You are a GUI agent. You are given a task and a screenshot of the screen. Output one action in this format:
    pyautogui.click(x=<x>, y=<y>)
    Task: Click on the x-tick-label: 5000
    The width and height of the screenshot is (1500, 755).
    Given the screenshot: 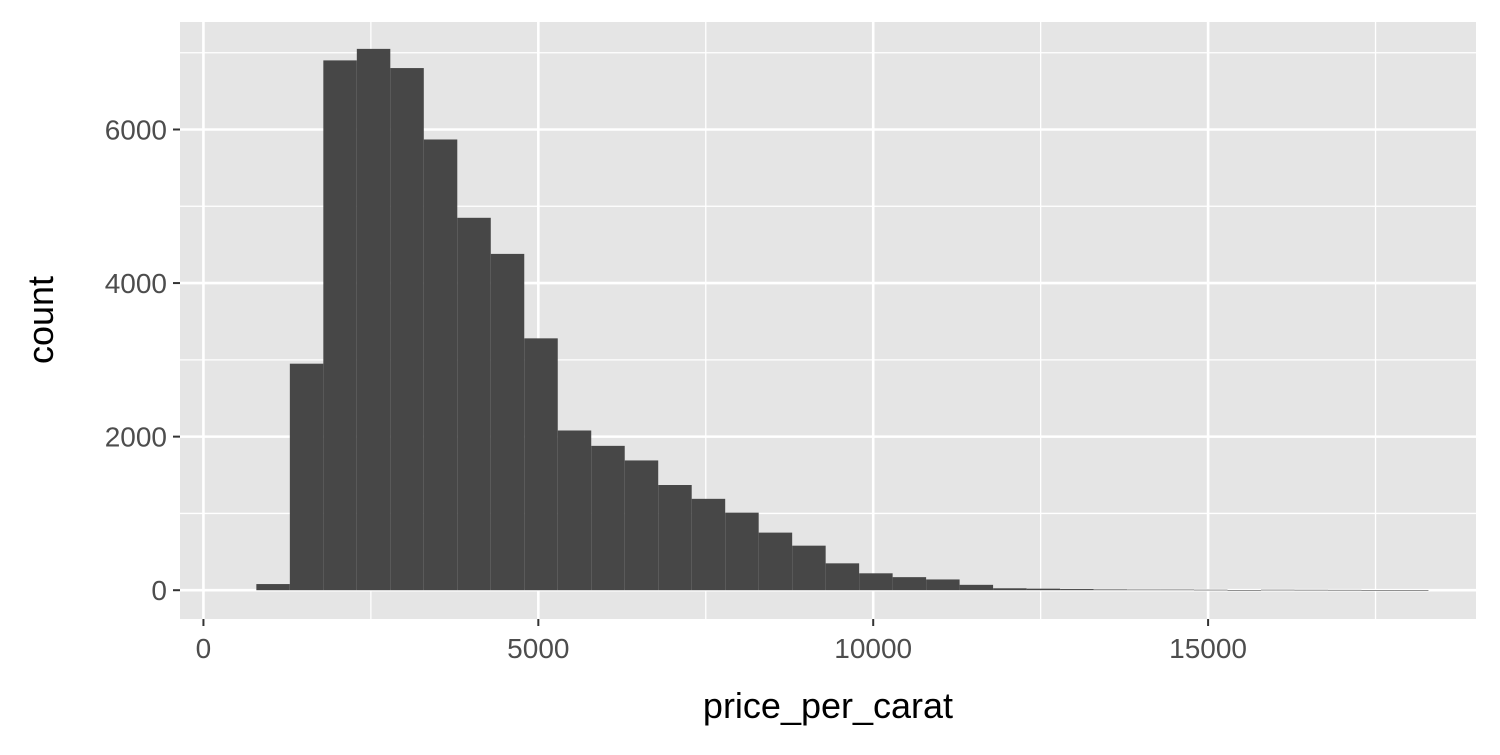 What is the action you would take?
    pyautogui.click(x=538, y=648)
    